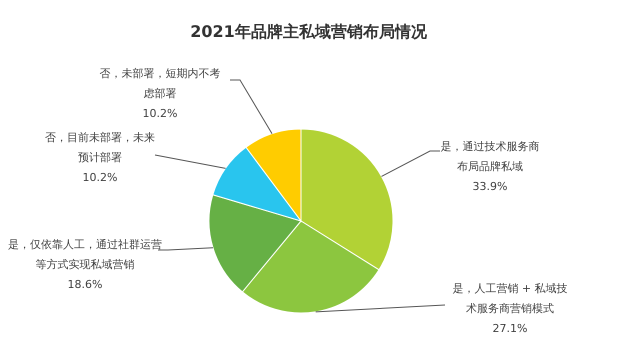 The width and height of the screenshot is (617, 346). Describe the element at coordinates (308, 32) in the screenshot. I see `chart-title: 2021年品牌主私域营销布局情况` at that location.